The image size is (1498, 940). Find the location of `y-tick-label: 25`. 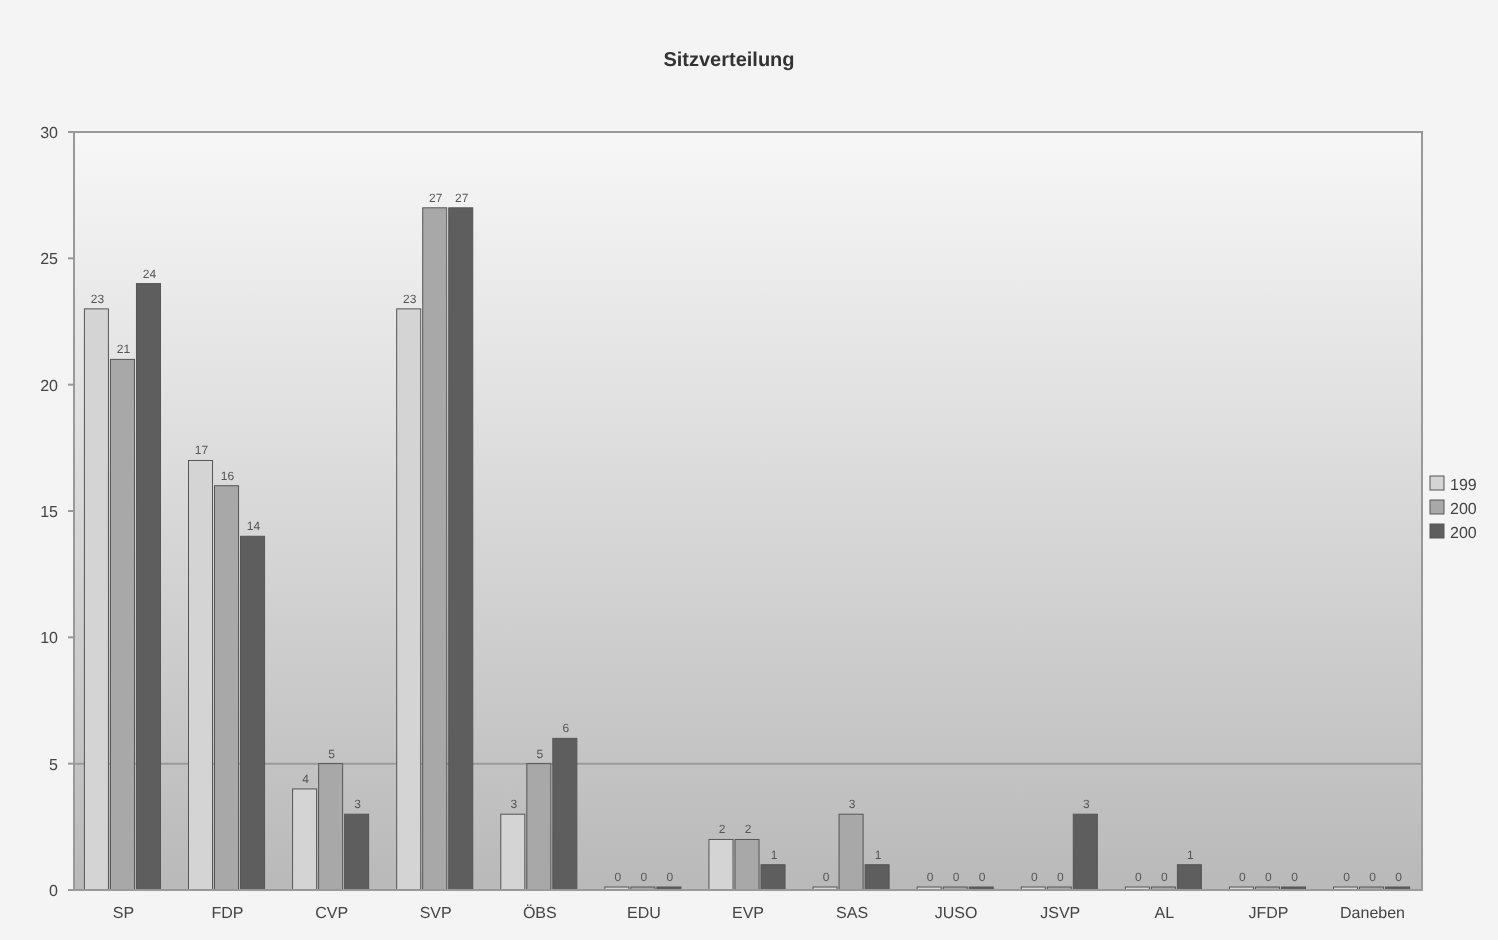

y-tick-label: 25 is located at coordinates (50, 259).